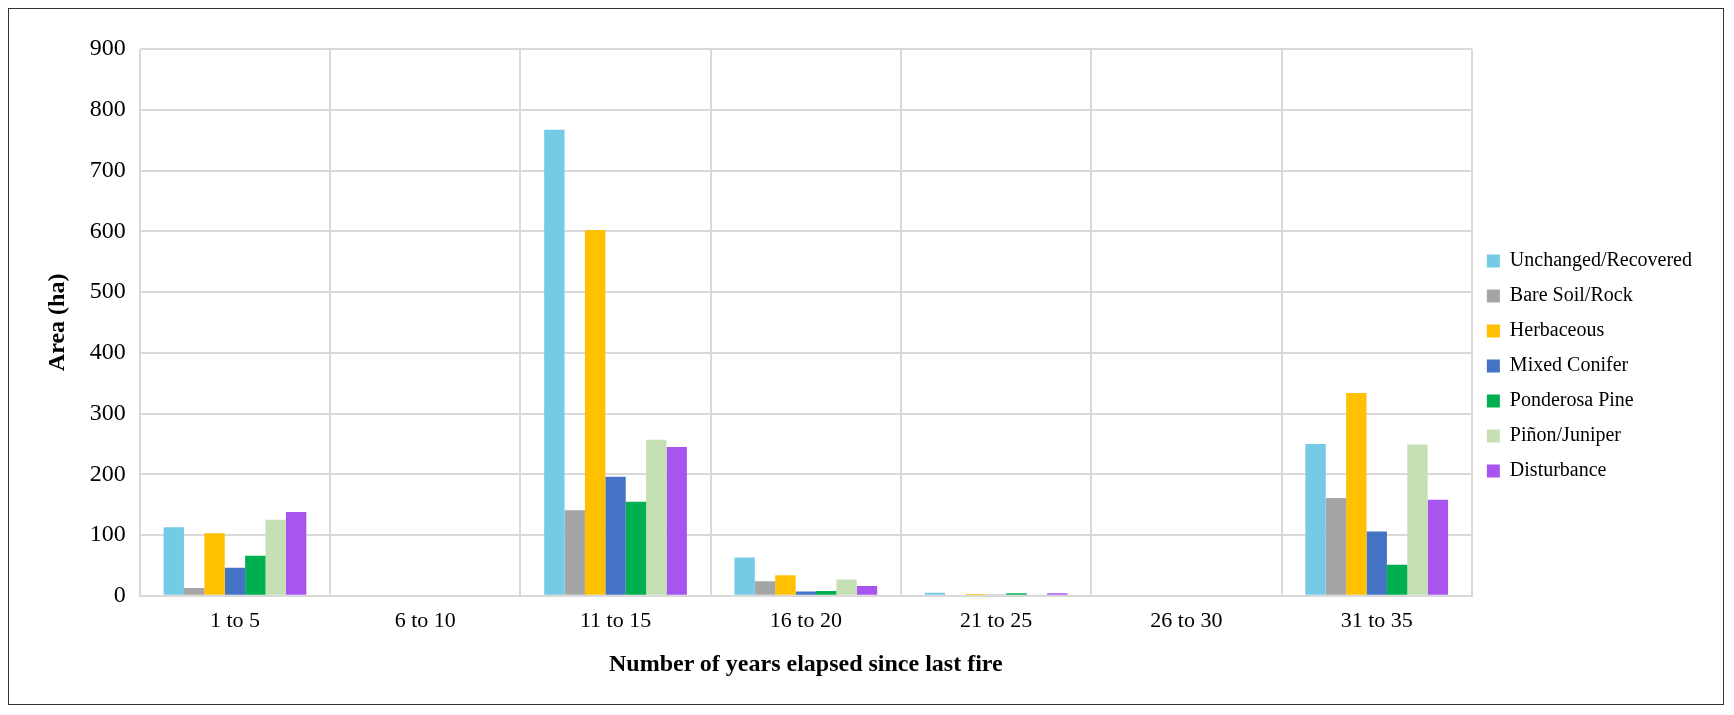 This screenshot has height=715, width=1734. I want to click on y-tick-label: 600, so click(107, 229).